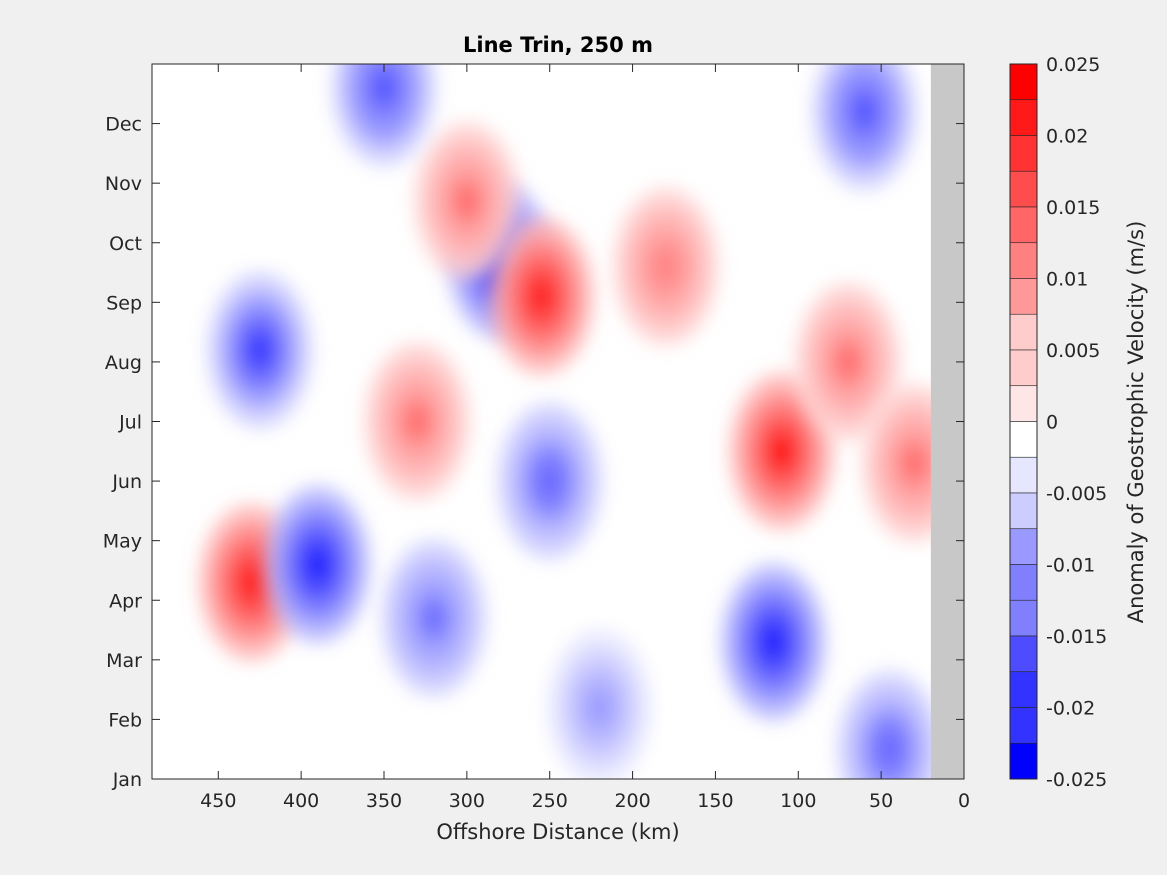 Image resolution: width=1167 pixels, height=875 pixels. Describe the element at coordinates (125, 720) in the screenshot. I see `y-tick-label: Feb` at that location.